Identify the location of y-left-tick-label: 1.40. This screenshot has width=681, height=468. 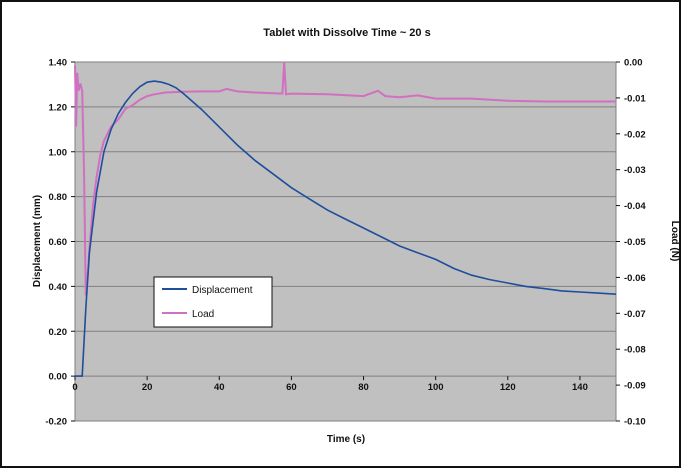
(58, 63).